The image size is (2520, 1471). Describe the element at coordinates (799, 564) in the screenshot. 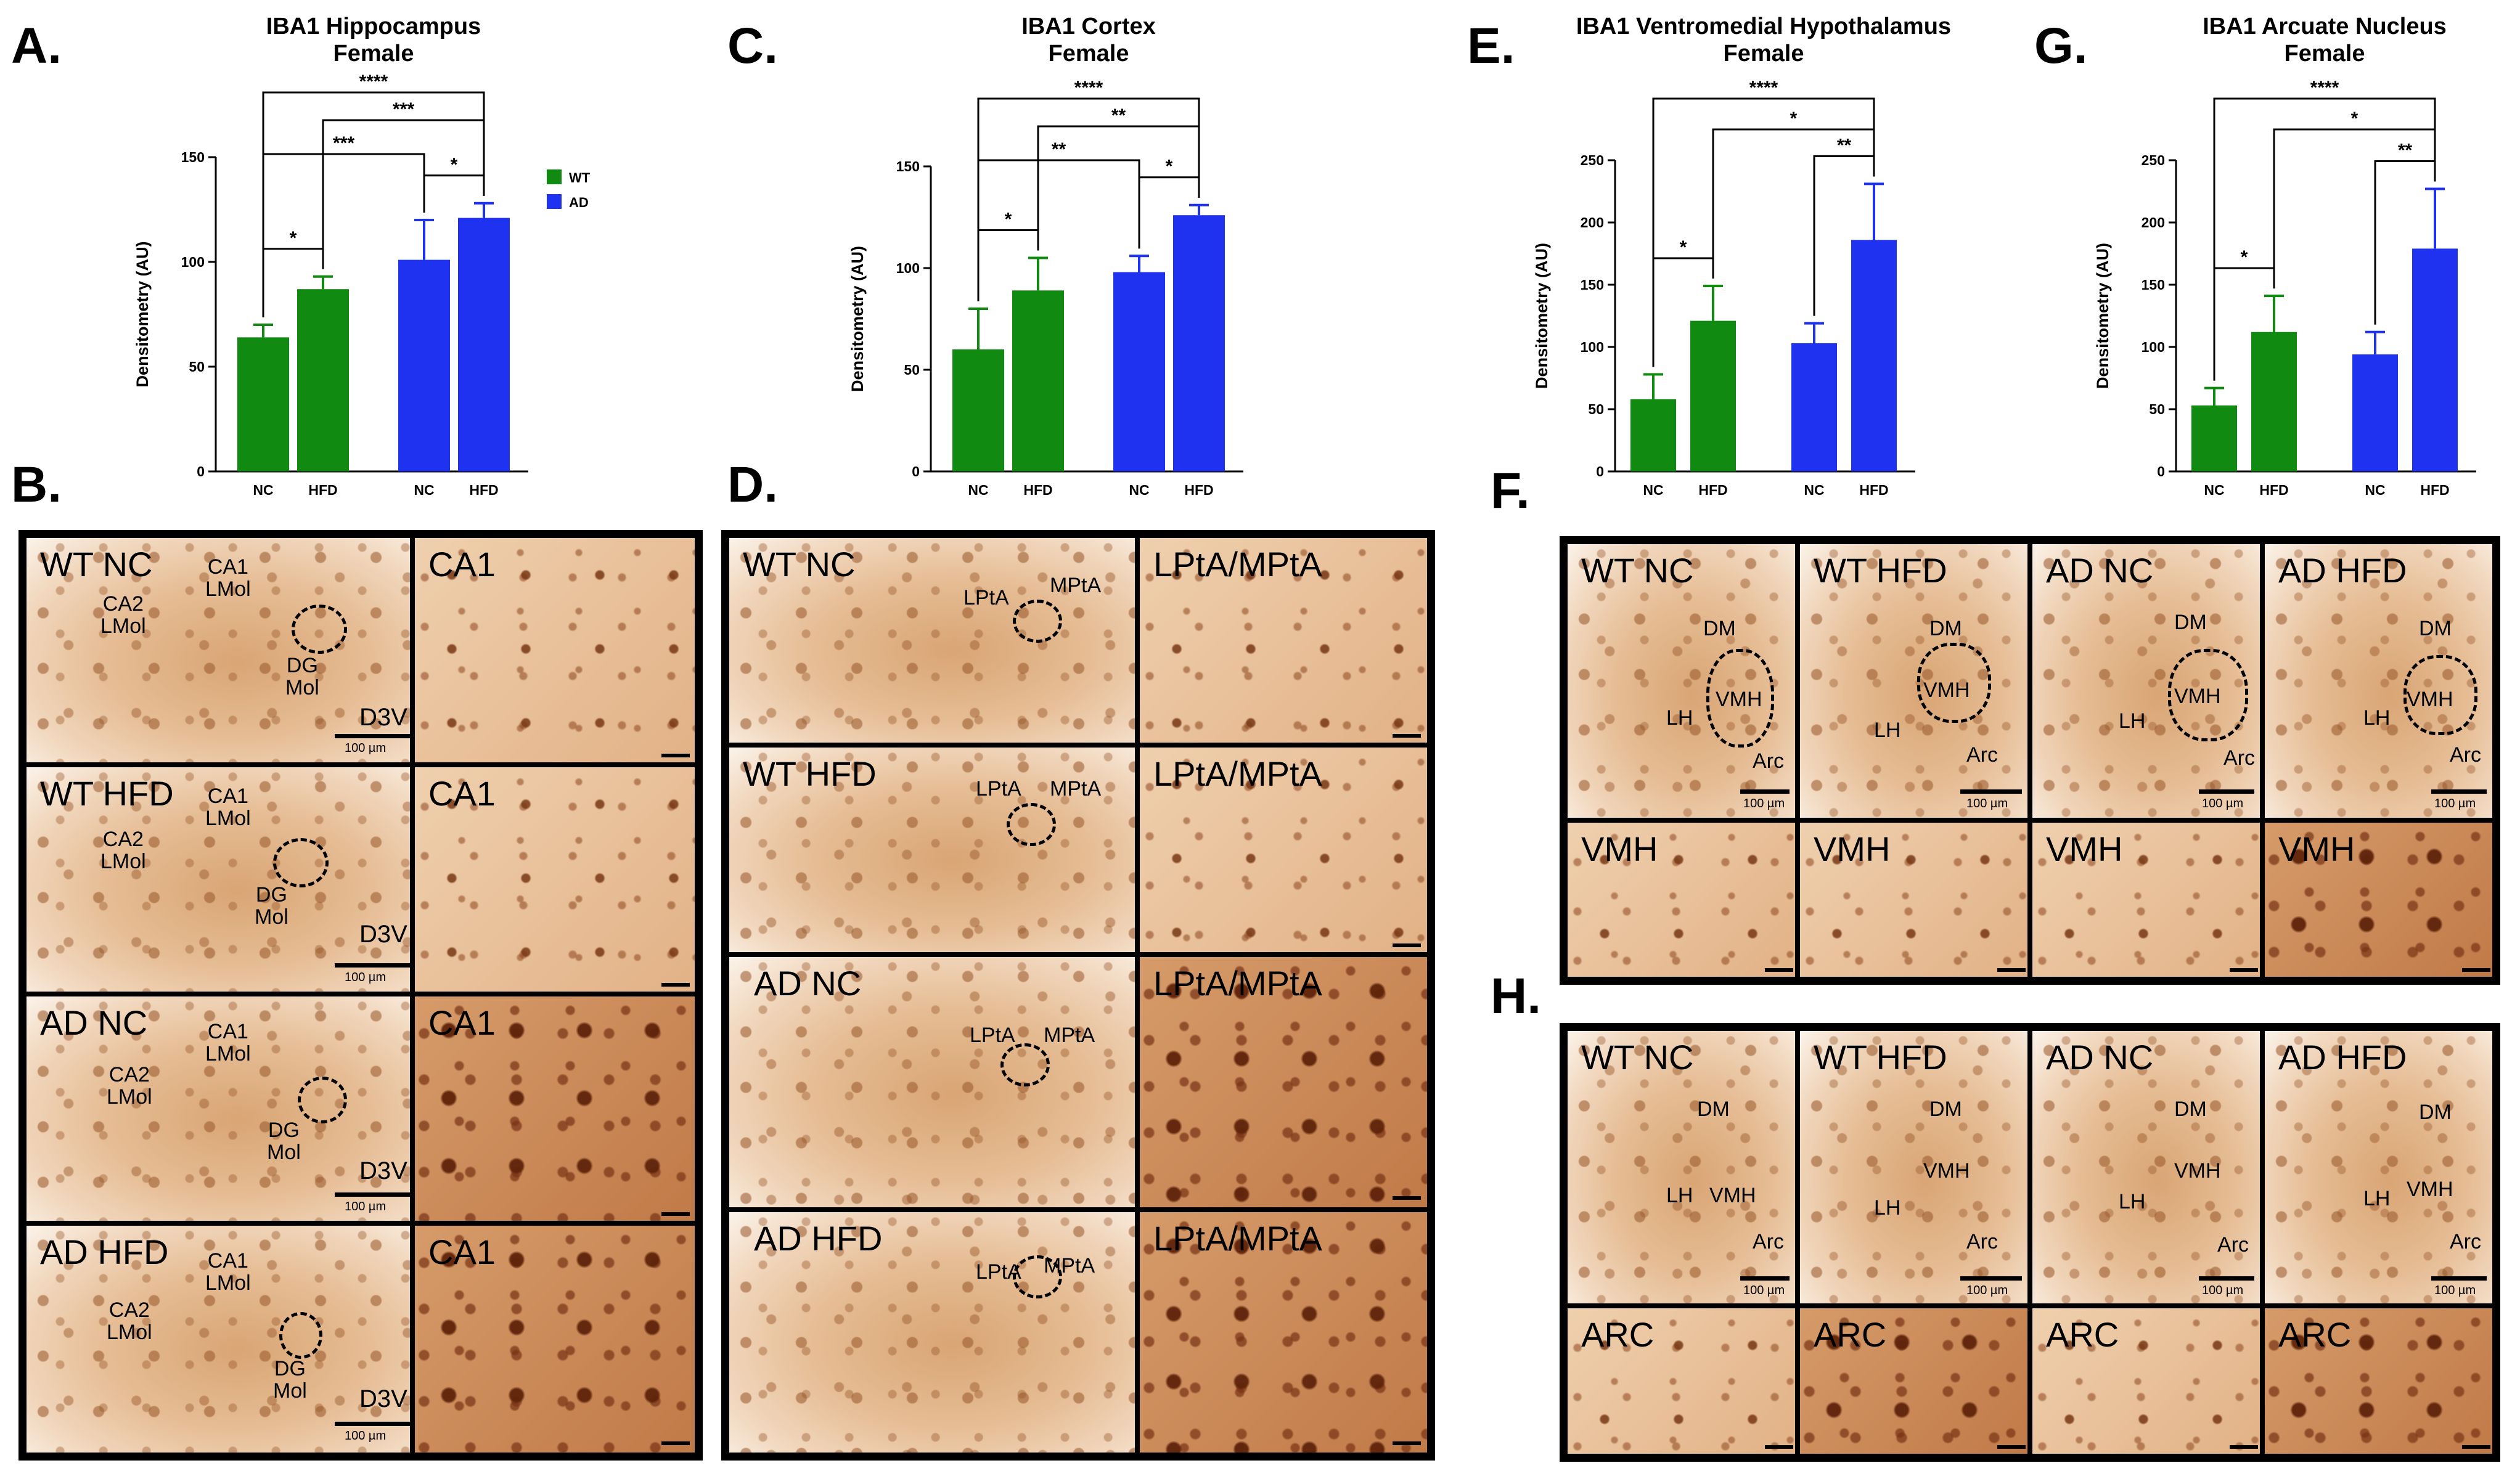

I see `row-label: WT NC` at that location.